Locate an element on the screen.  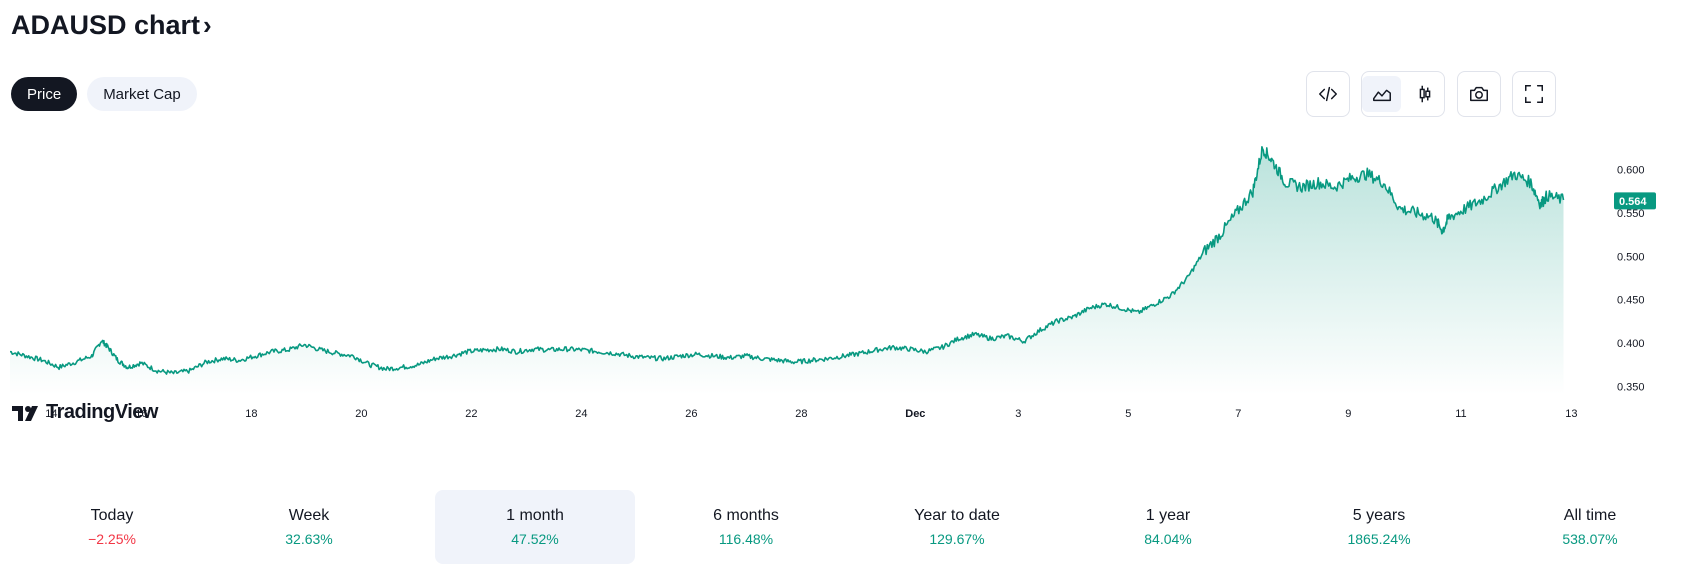
stat-today: Today −2.25% is located at coordinates (112, 527).